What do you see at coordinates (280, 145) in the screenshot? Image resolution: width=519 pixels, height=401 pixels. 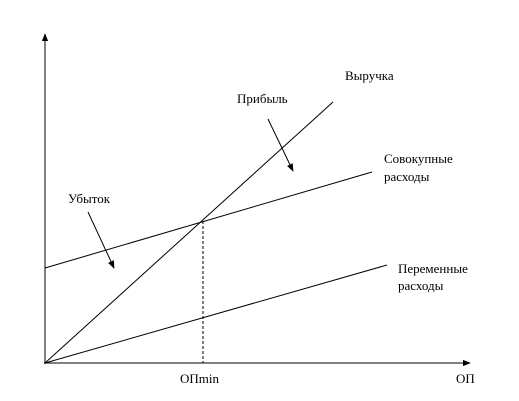 I see `profit-arrow` at bounding box center [280, 145].